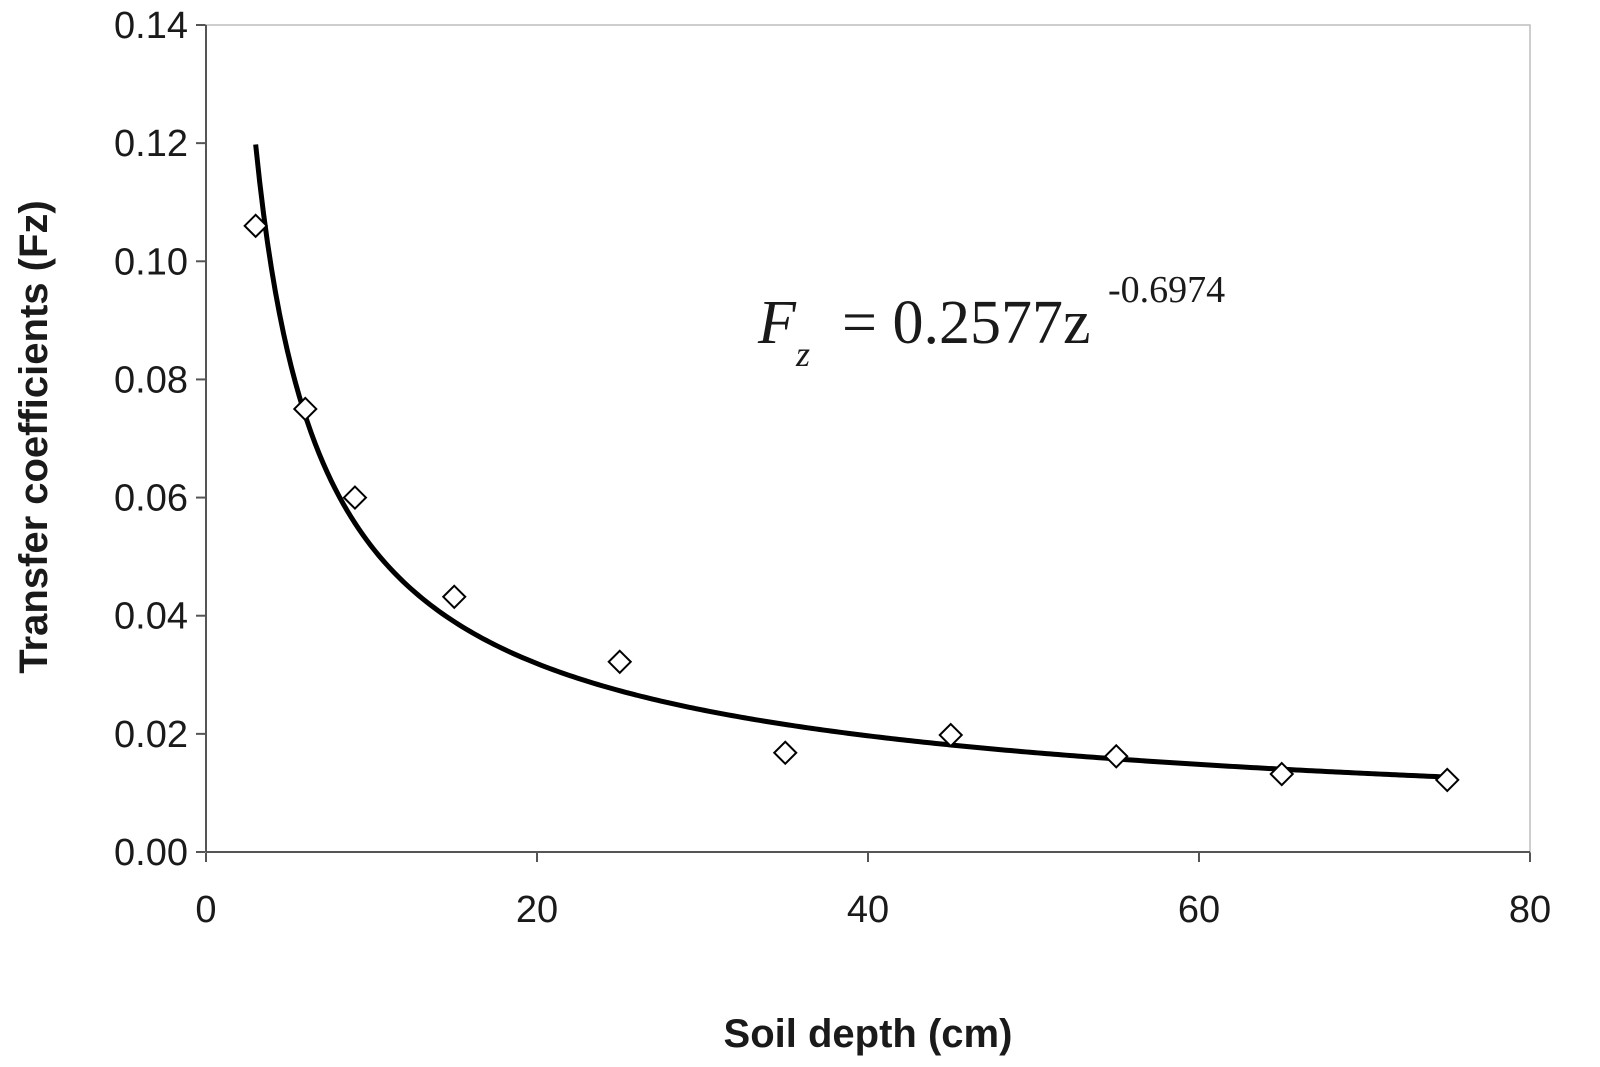 The height and width of the screenshot is (1067, 1600). Describe the element at coordinates (802, 354) in the screenshot. I see `equation-lhs-subscript: z` at that location.